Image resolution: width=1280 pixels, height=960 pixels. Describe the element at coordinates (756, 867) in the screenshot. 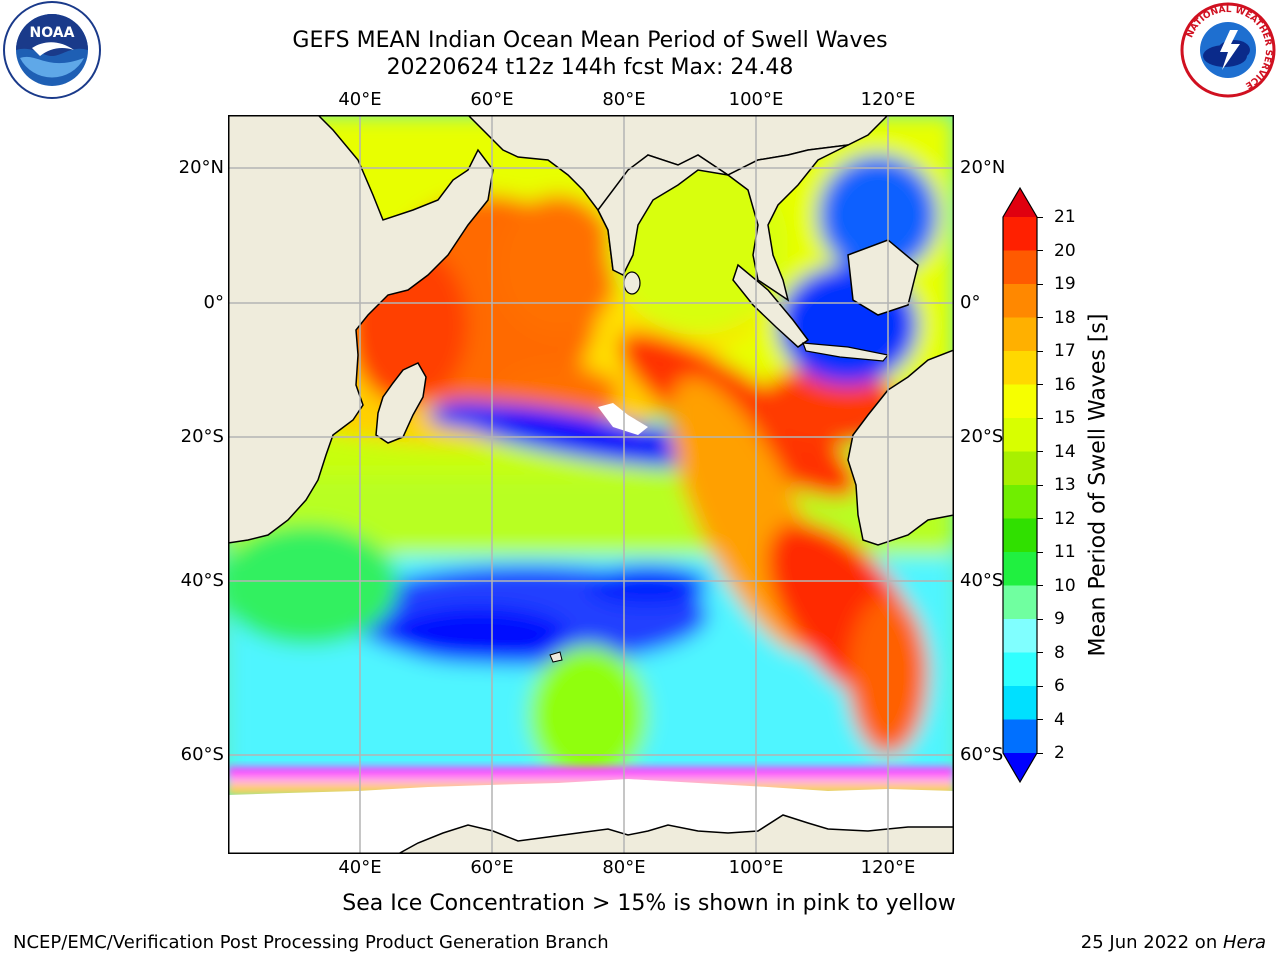

I see `lon-label-bottom-100e: 100°E` at that location.